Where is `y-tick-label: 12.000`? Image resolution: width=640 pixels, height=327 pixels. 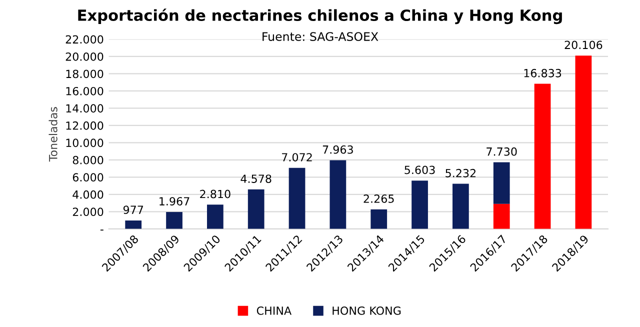 y-tick-label: 12.000 is located at coordinates (85, 125).